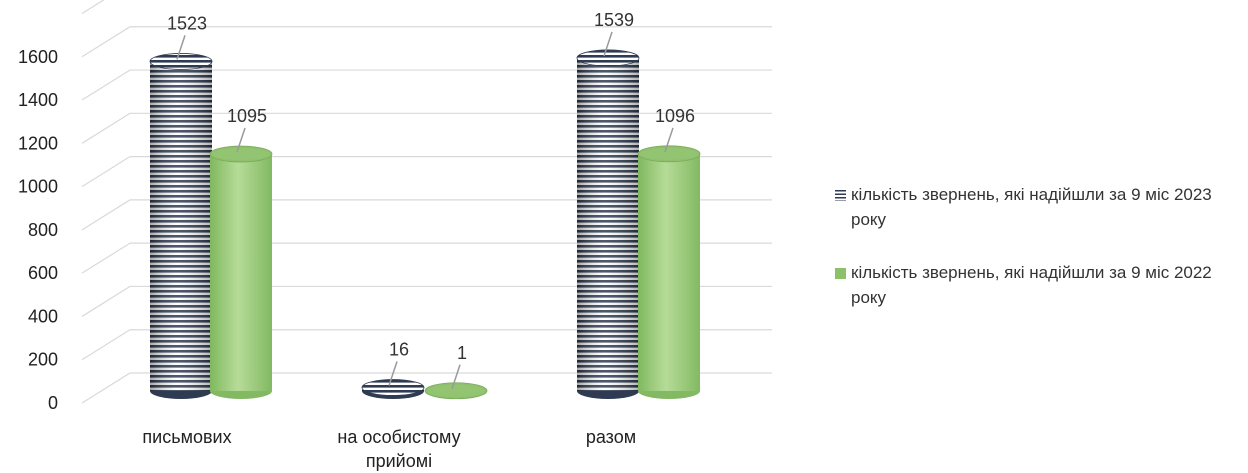  Describe the element at coordinates (38, 143) in the screenshot. I see `y-tick-label: 1200` at that location.